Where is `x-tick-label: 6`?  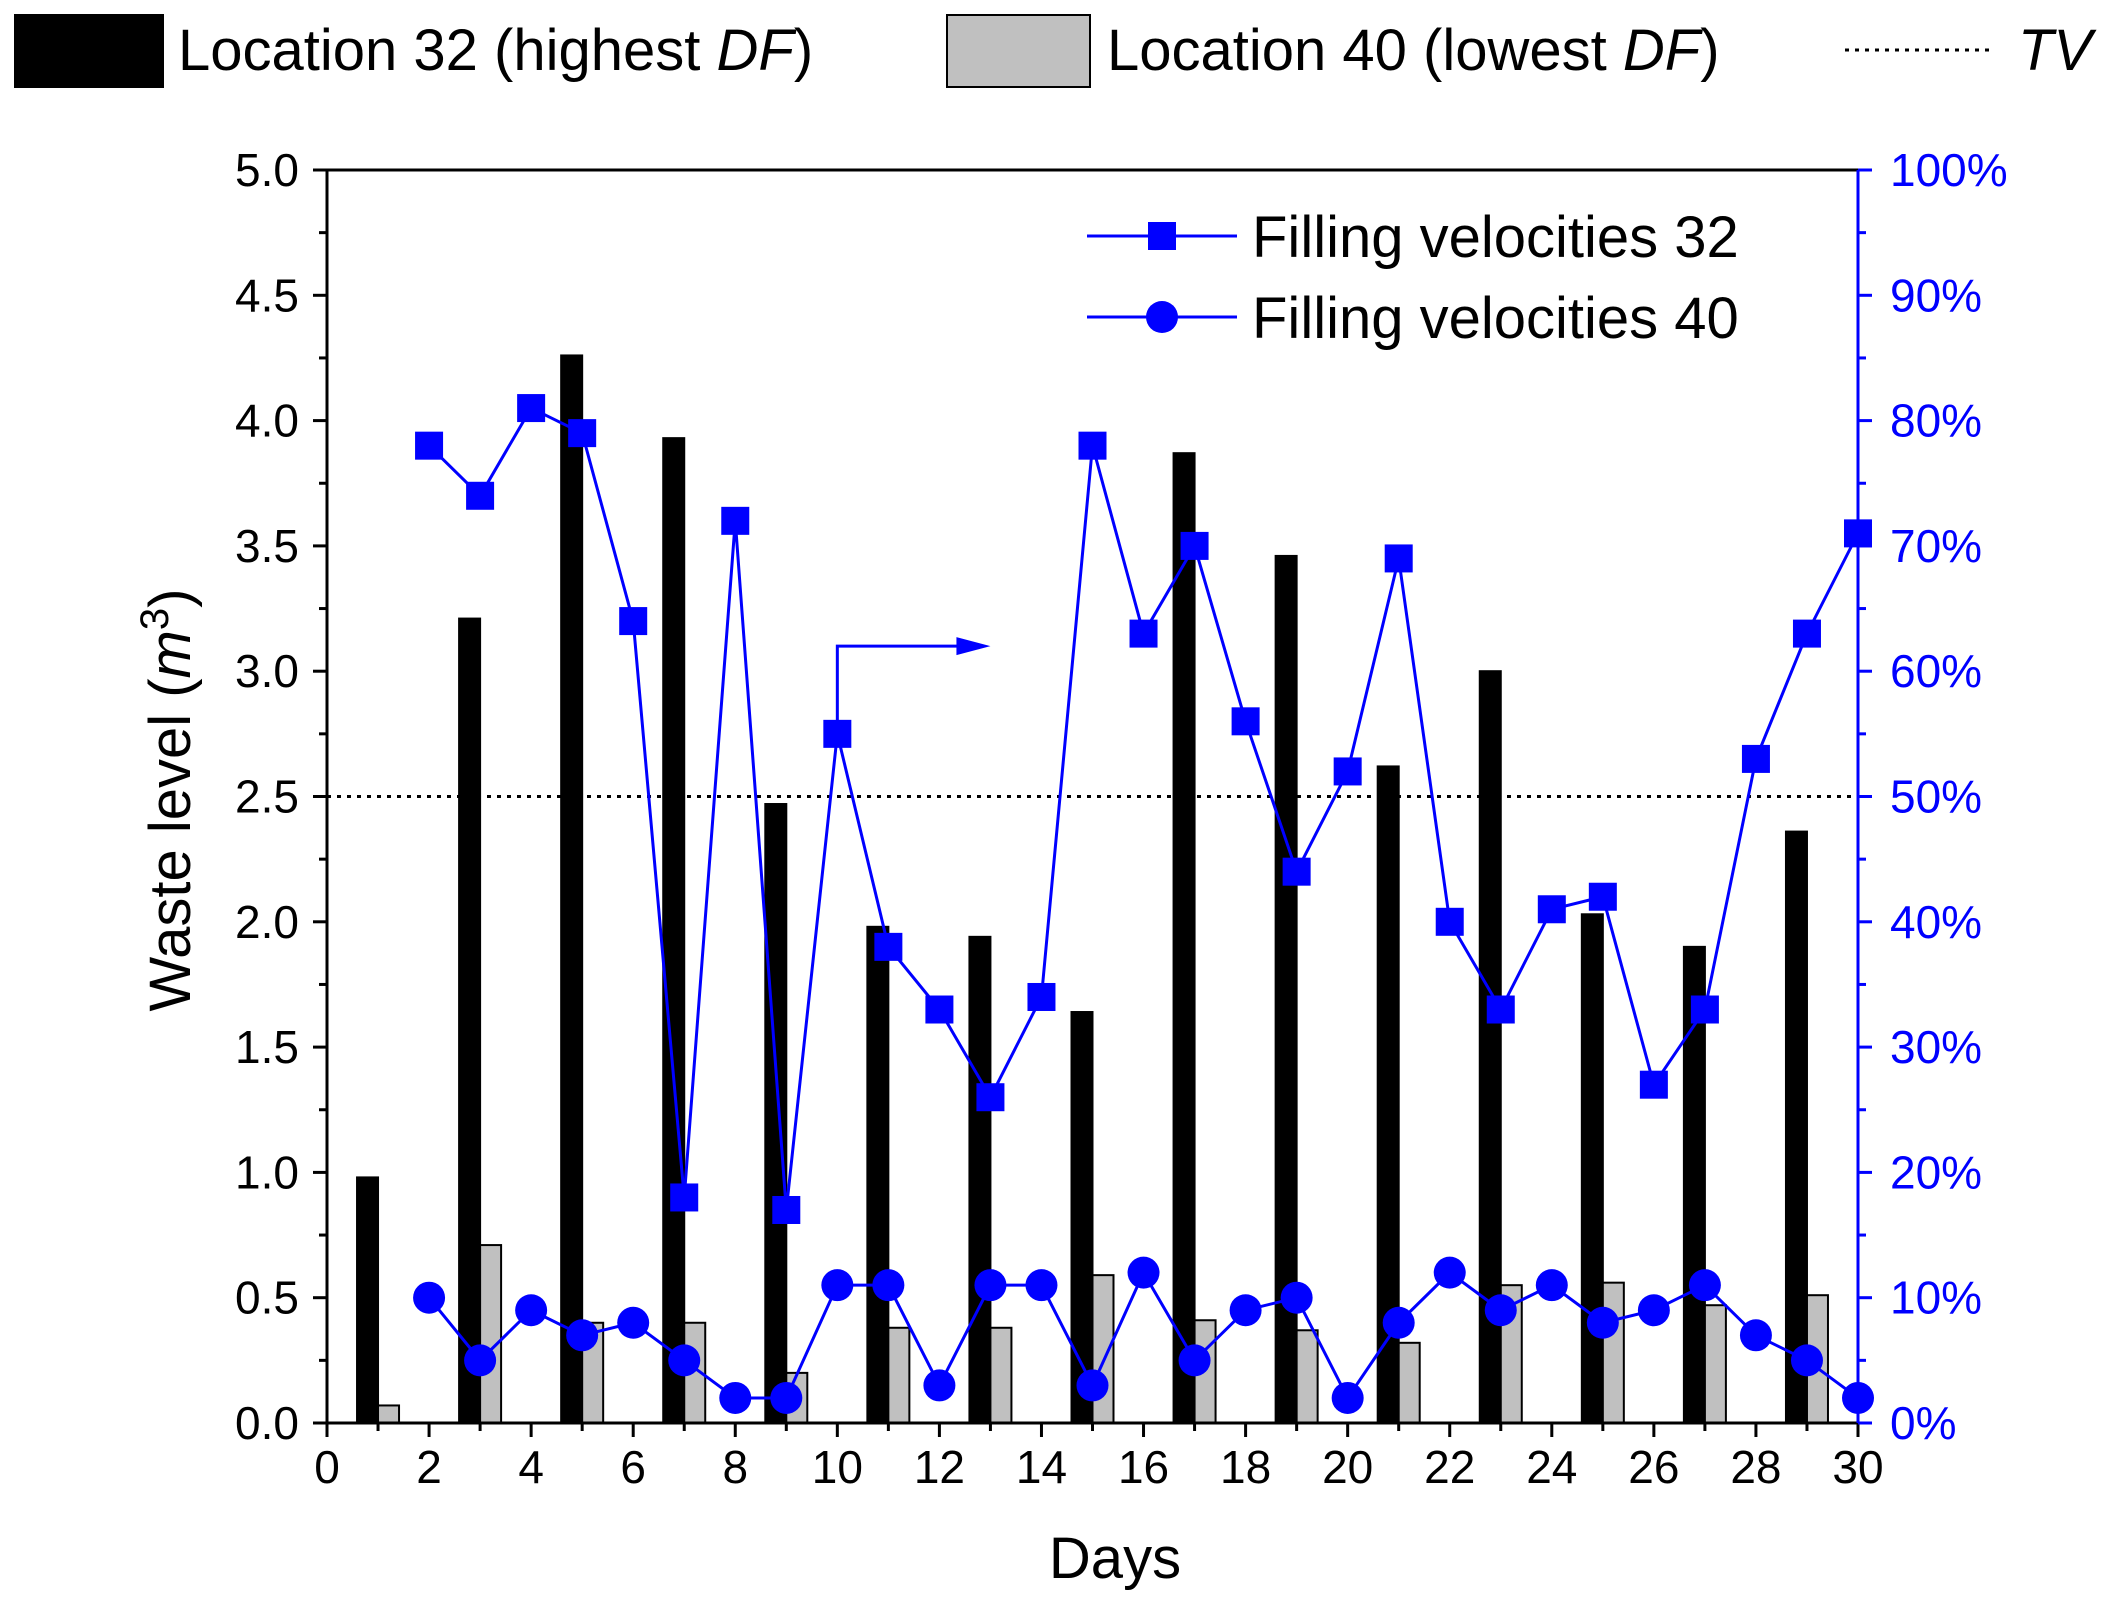
x-tick-label: 6 is located at coordinates (633, 1467).